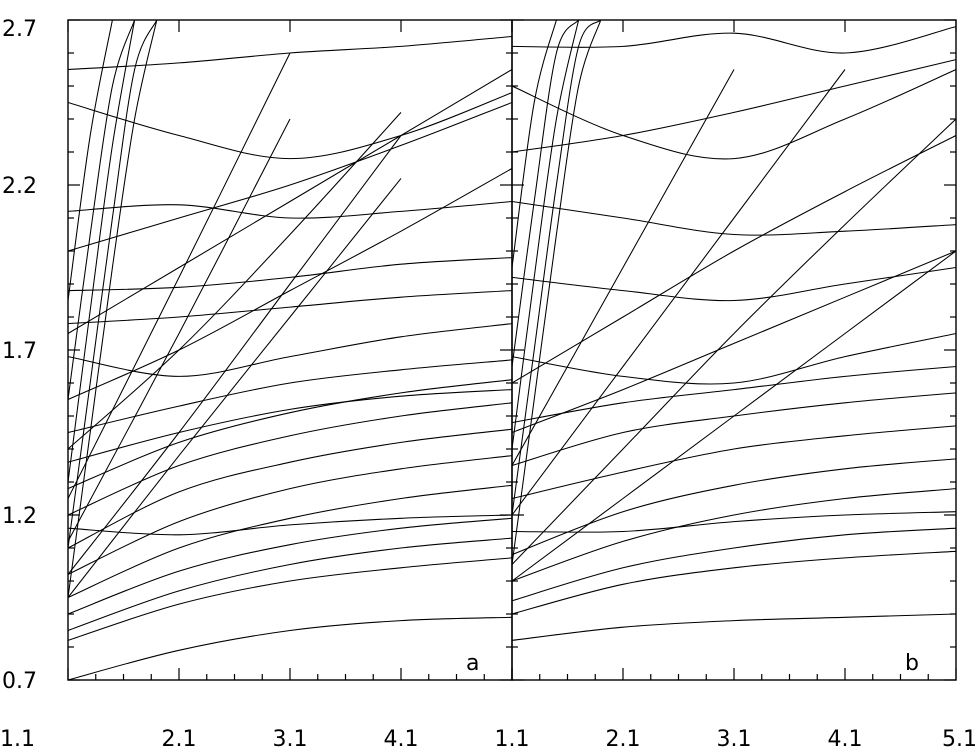 Image resolution: width=979 pixels, height=752 pixels. I want to click on panel-b-x-tick-label: 4.1, so click(845, 739).